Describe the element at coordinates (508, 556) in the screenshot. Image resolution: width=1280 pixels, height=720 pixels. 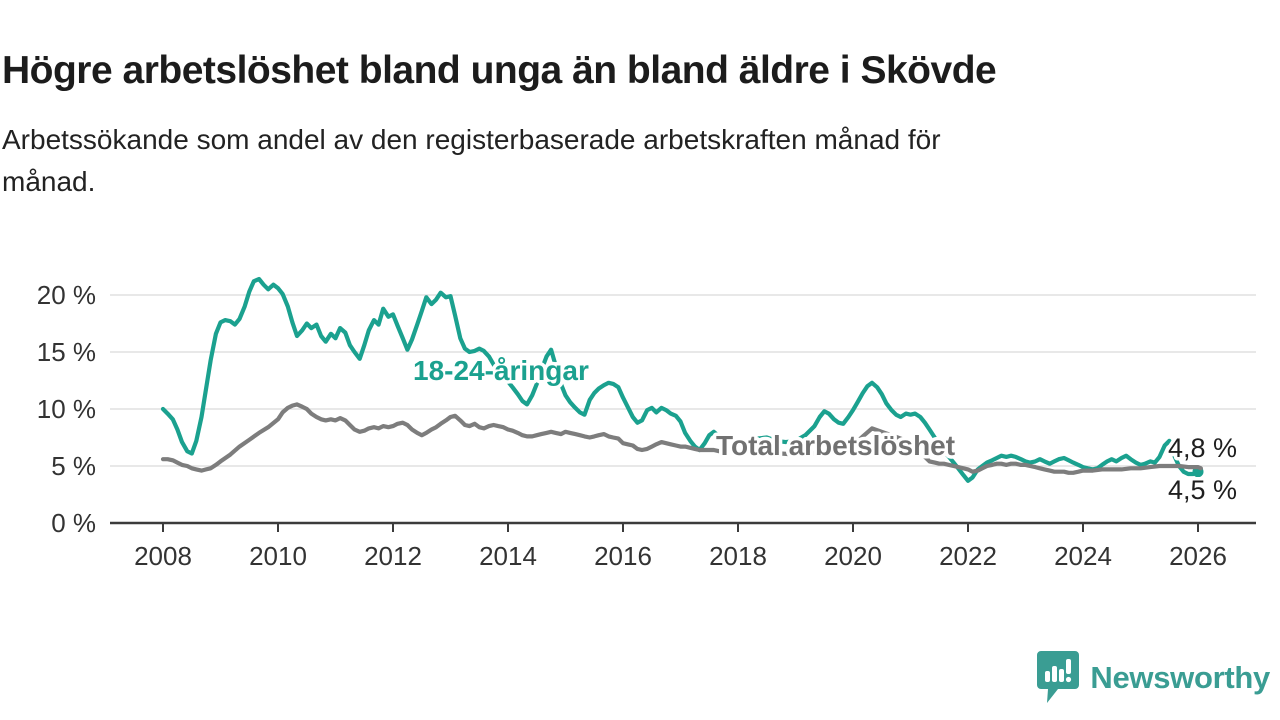
I see `x-tick-label-2014: 2014` at that location.